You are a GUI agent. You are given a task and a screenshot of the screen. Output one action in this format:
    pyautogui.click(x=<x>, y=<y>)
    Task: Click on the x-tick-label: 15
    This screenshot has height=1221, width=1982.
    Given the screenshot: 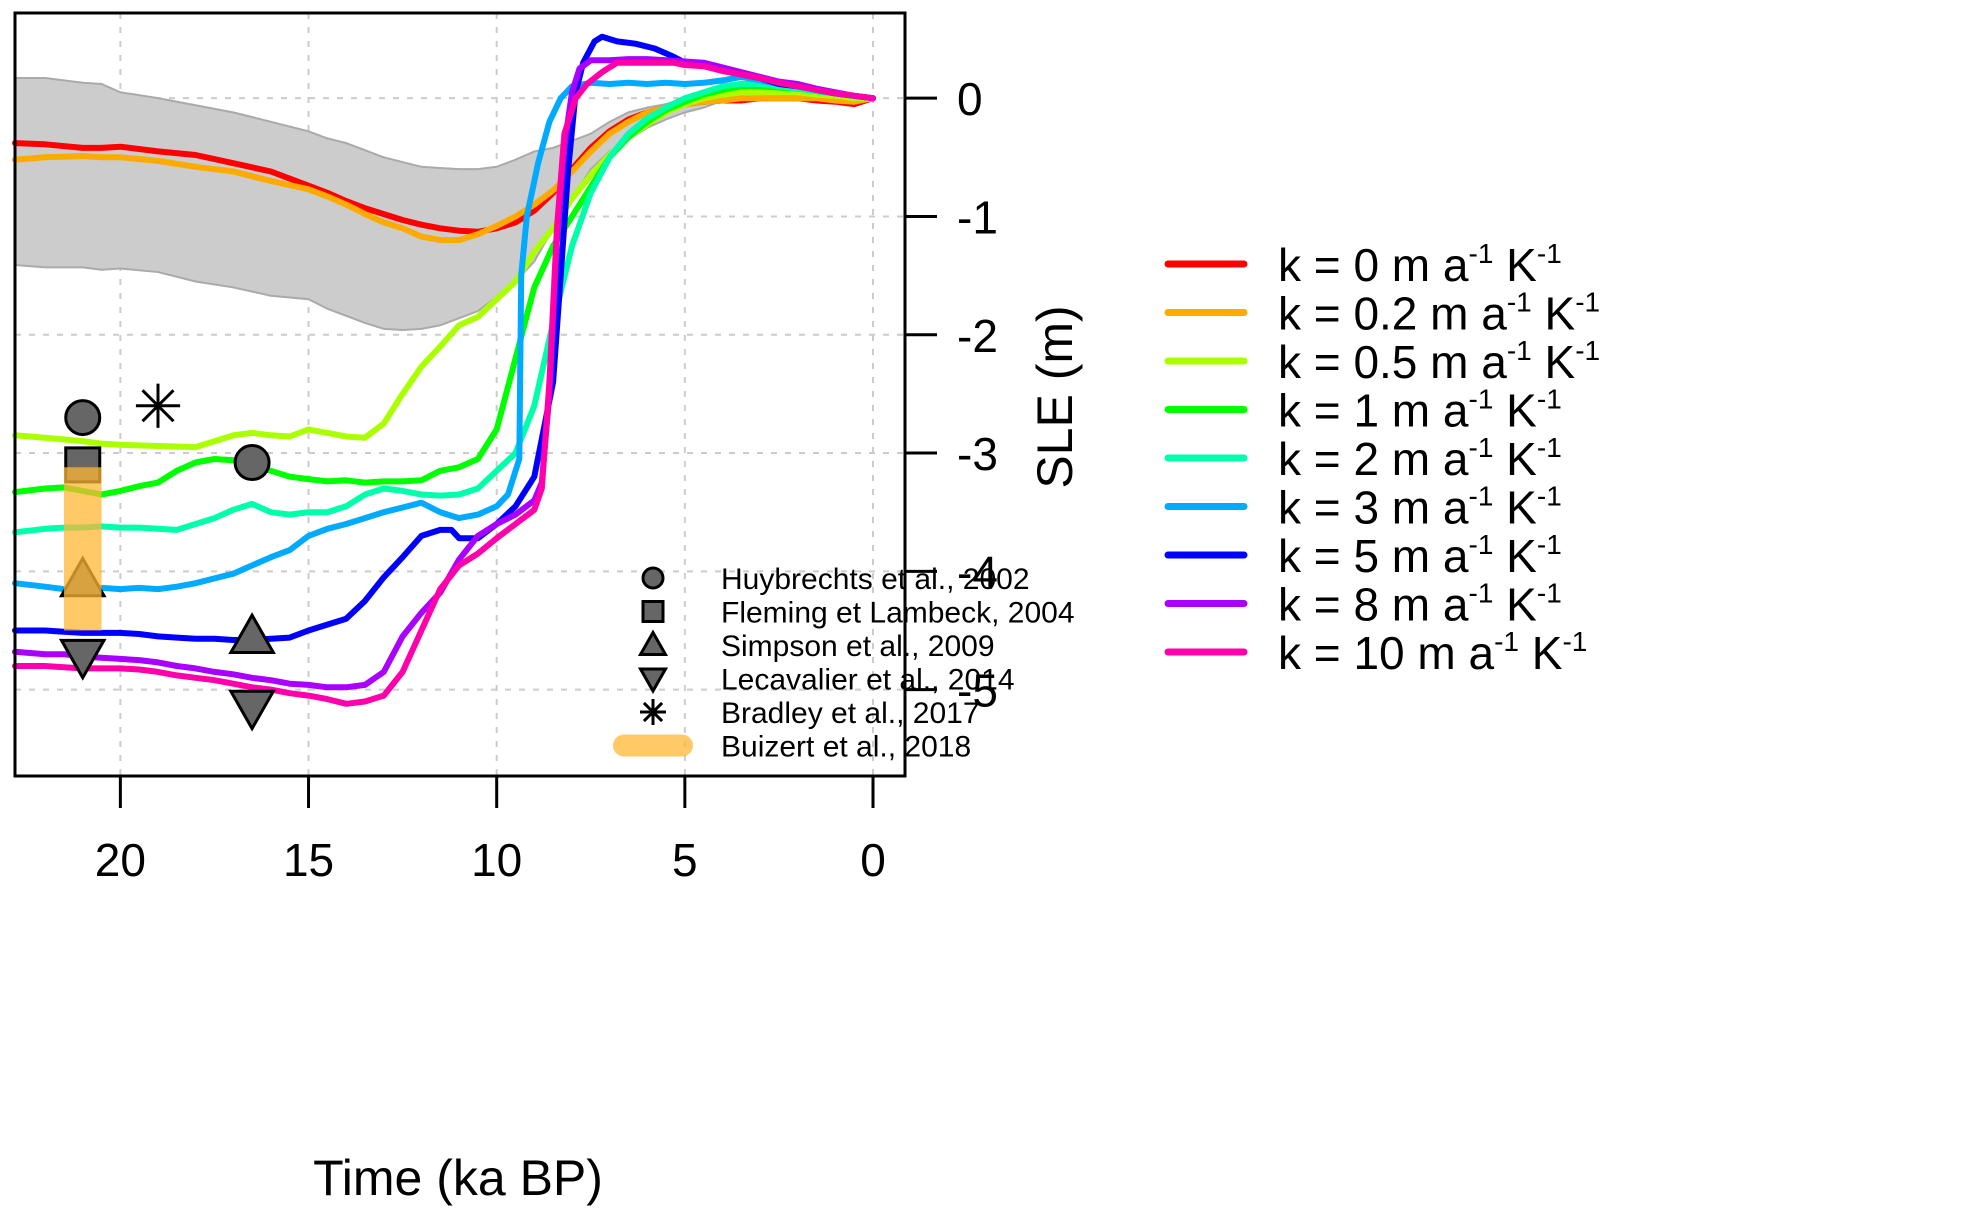 What is the action you would take?
    pyautogui.click(x=308, y=860)
    